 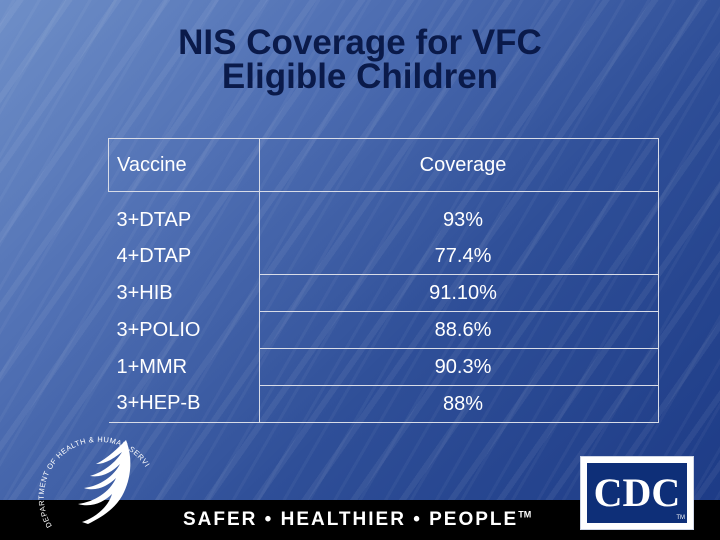 I want to click on table-header-row: Vaccine Coverage, so click(x=383, y=165).